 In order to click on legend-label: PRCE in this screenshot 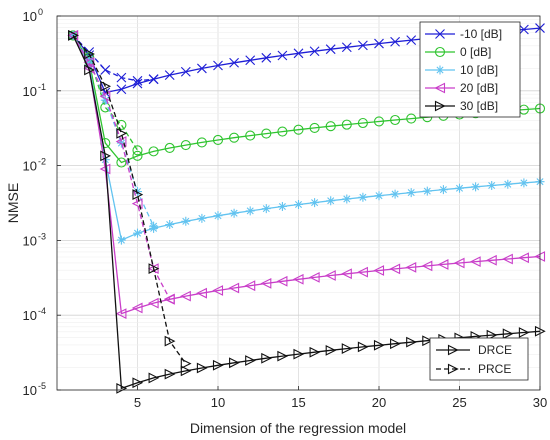, I will do `click(494, 369)`.